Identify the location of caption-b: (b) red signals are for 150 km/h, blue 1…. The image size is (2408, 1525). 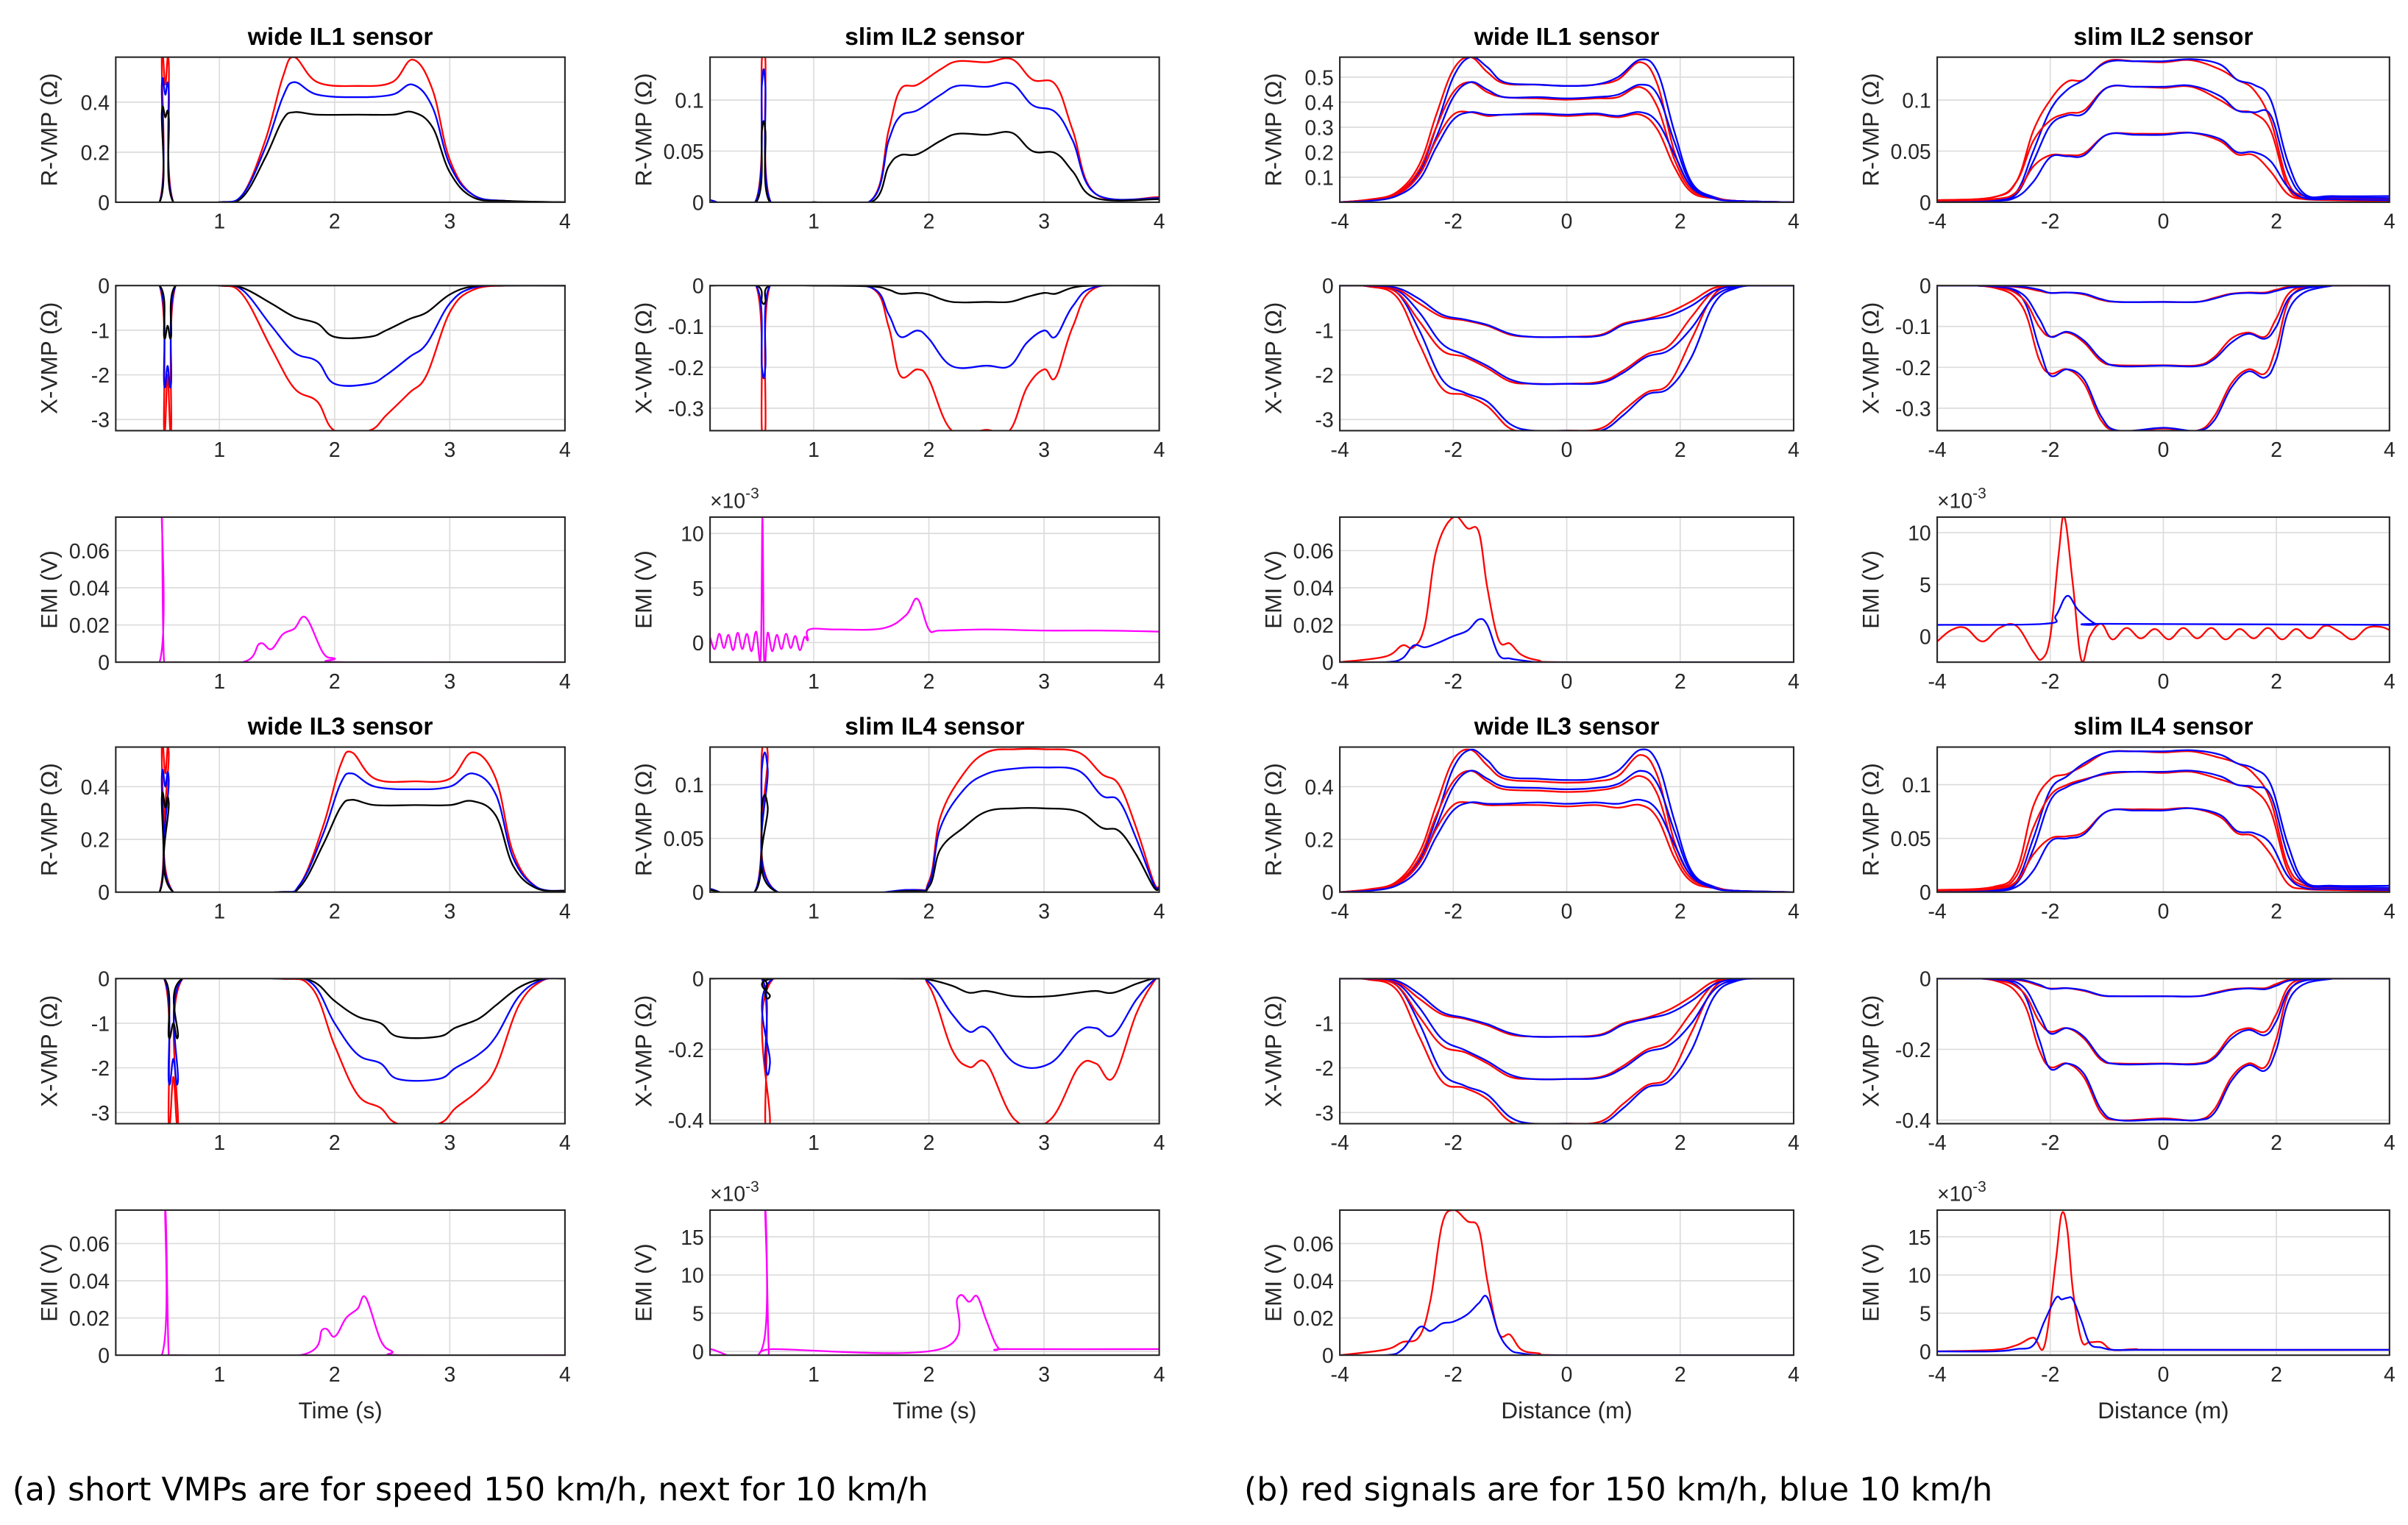
(1618, 1490).